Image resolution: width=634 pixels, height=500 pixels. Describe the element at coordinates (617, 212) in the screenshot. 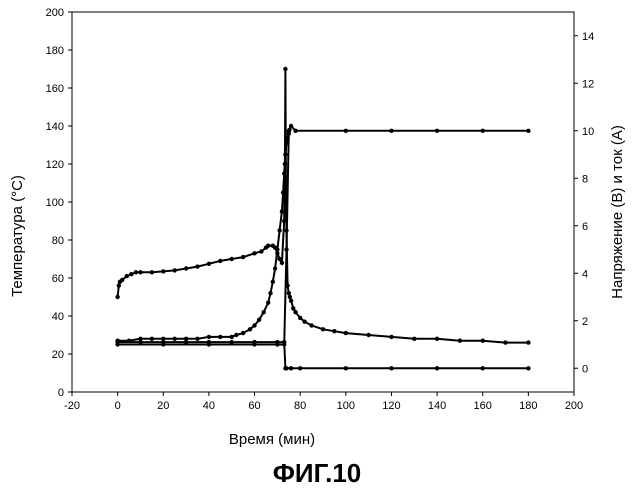

I see `right-axis-title: Напряжение (В) и ток (А)` at that location.